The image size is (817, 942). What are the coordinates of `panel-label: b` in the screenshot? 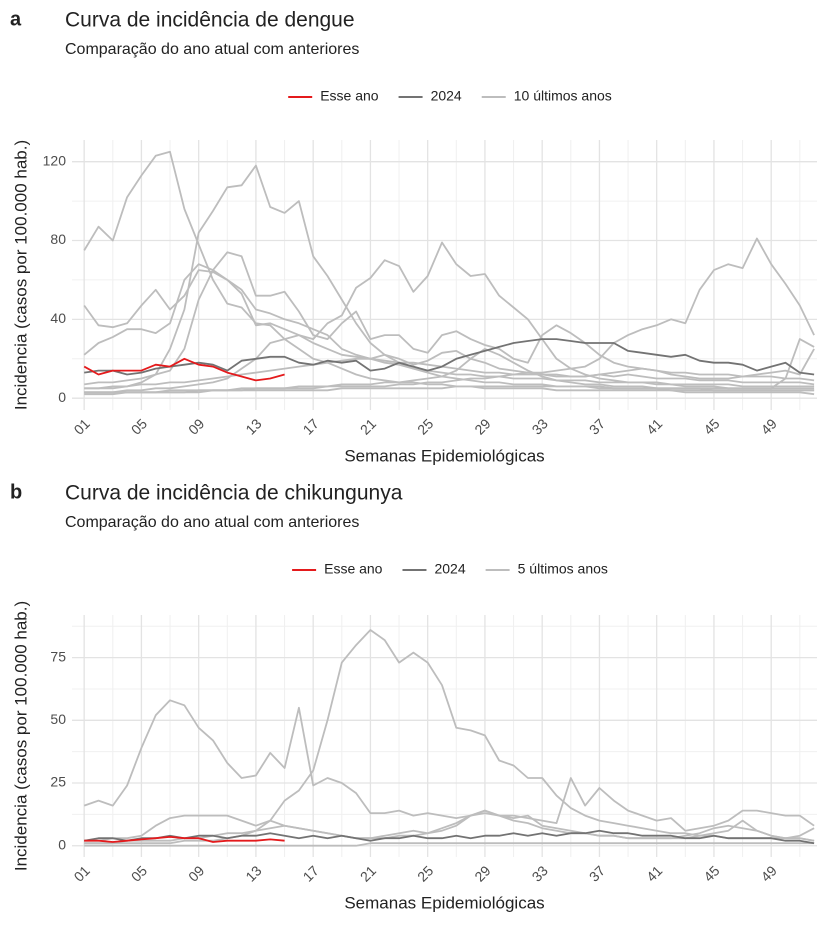 It's located at (16, 492).